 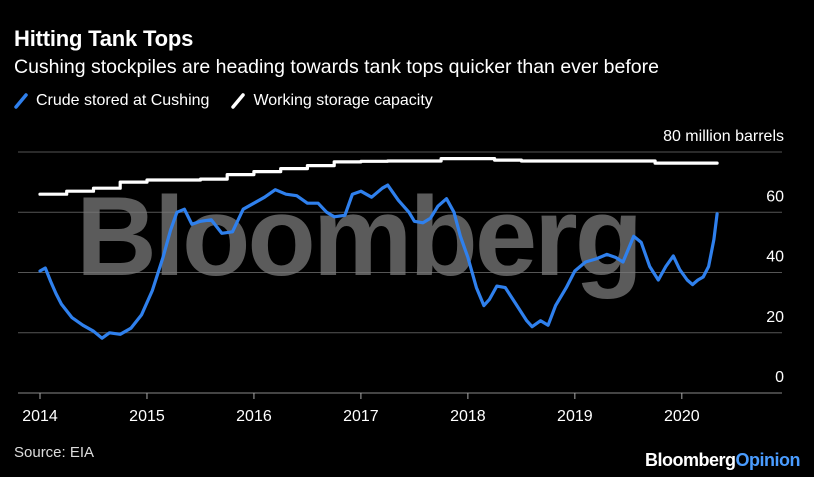 I want to click on crude-swatch-icon, so click(x=21, y=101).